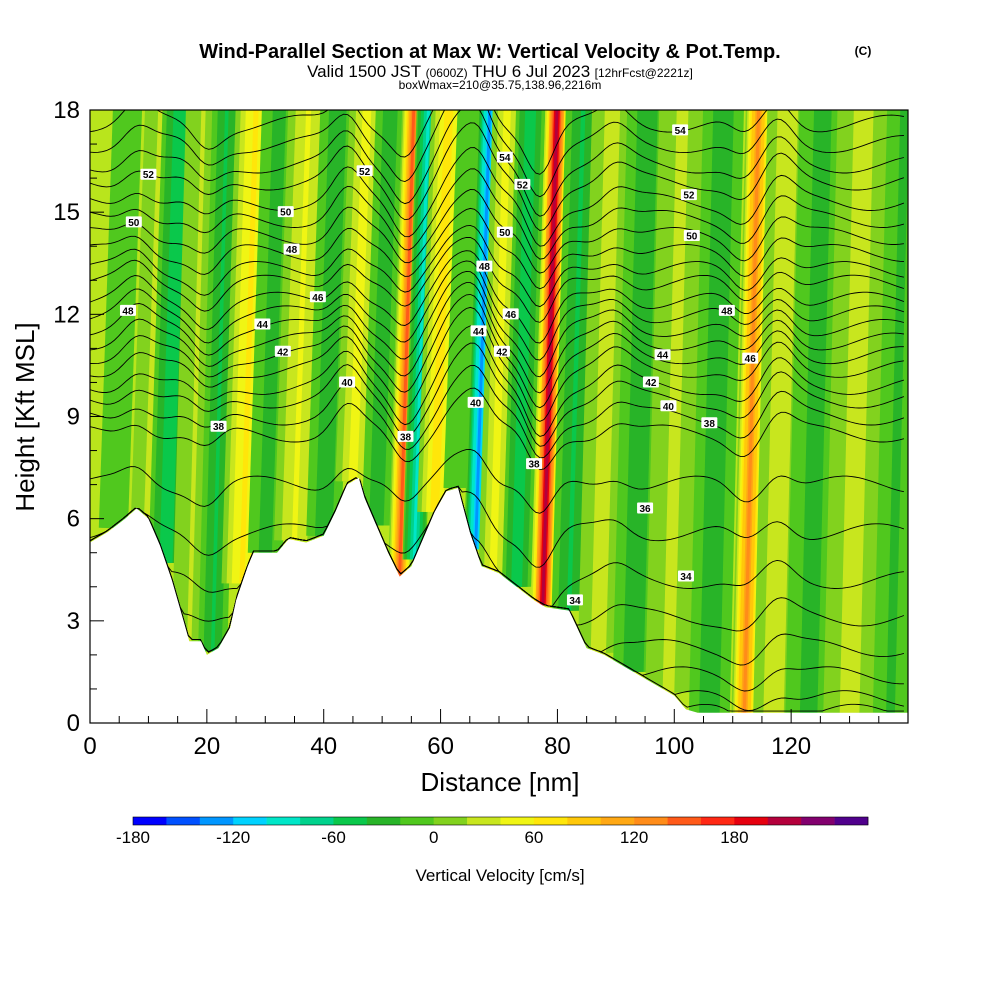  I want to click on x-tick-label: 80, so click(557, 746).